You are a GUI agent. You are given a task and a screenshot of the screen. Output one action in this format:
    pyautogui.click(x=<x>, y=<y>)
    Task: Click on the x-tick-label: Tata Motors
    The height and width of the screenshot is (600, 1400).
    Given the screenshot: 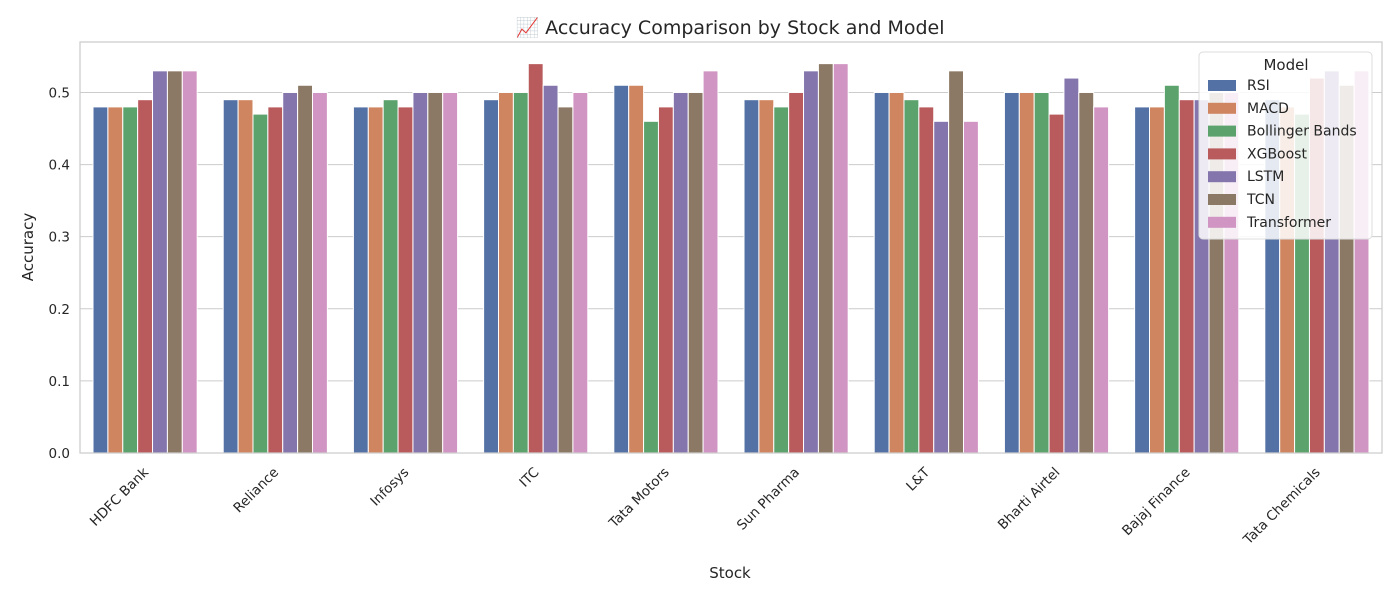 What is the action you would take?
    pyautogui.click(x=638, y=498)
    